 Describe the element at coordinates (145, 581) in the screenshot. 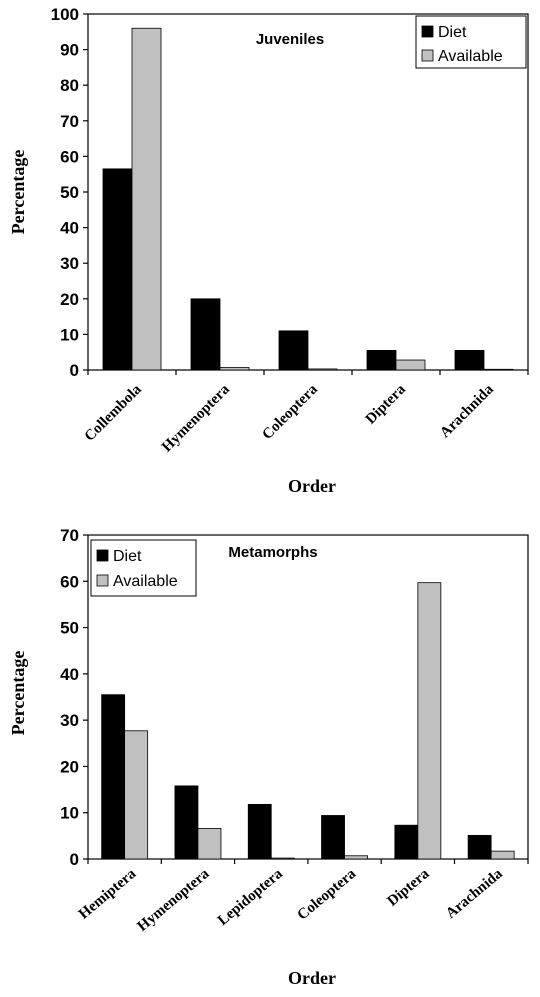

I see `metamorphs-legend-label: Available` at that location.